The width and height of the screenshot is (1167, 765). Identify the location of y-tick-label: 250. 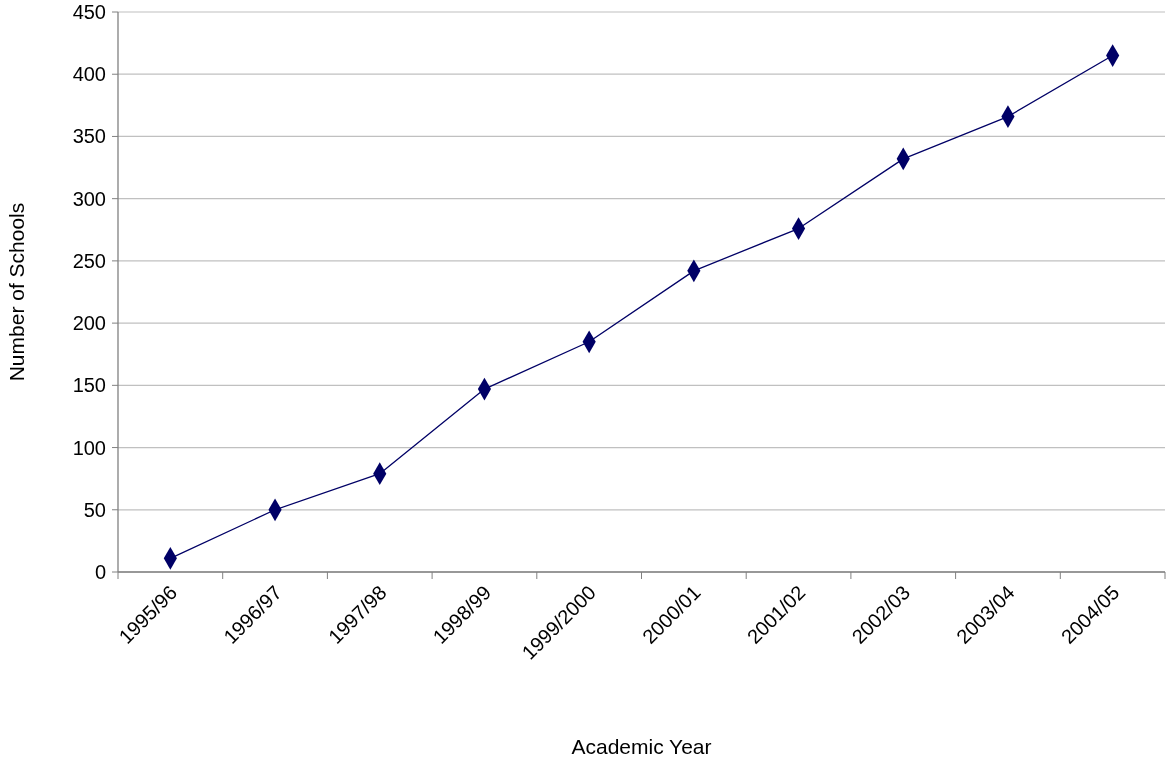
(89, 260).